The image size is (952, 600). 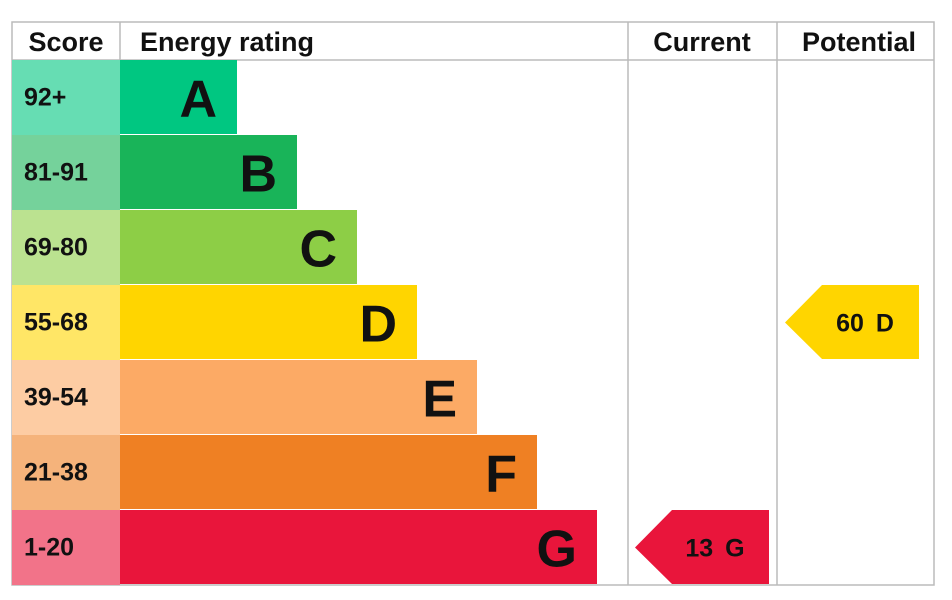 I want to click on current-label: 13 G, so click(x=714, y=549).